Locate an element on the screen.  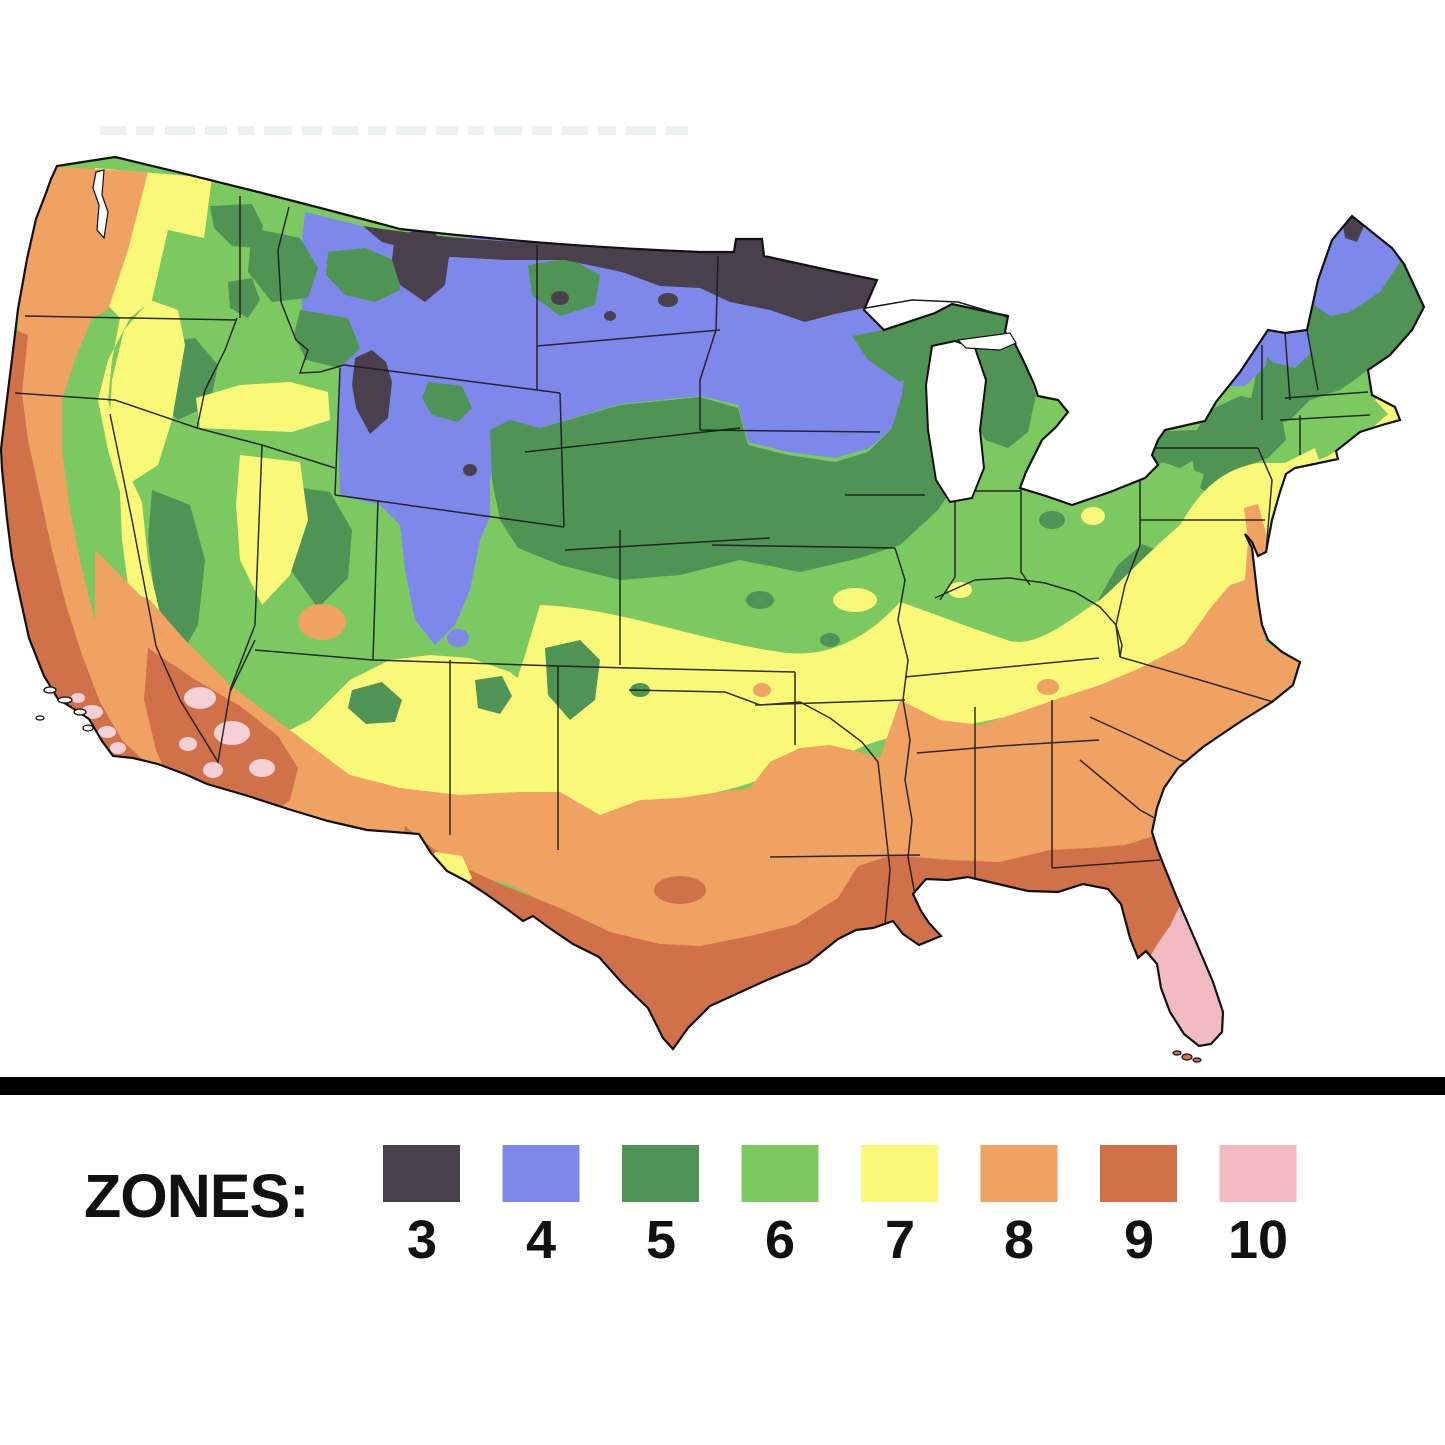
svg-text: 3 is located at coordinates (422, 1240).